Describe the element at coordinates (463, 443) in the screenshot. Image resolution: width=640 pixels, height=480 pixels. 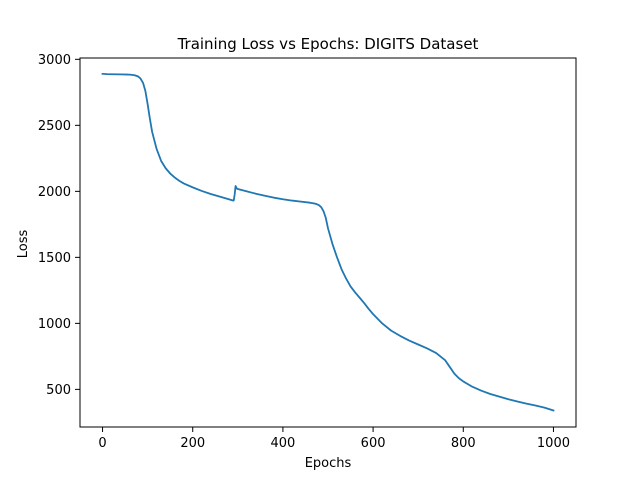
I see `x-tick-label: 800` at that location.